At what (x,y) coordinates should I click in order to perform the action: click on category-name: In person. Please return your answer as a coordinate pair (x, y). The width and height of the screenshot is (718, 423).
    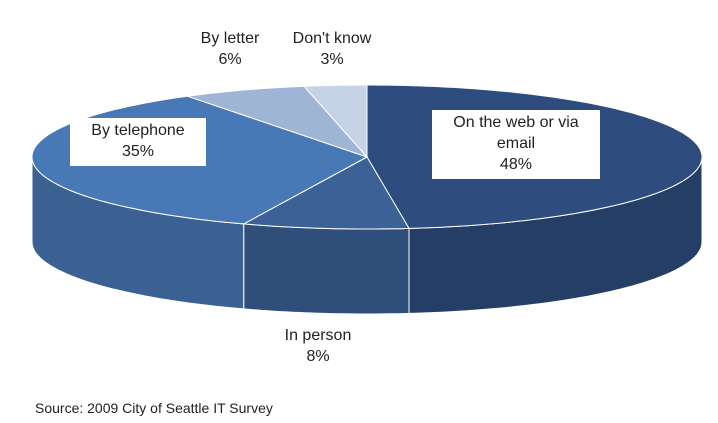
    Looking at the image, I should click on (318, 335).